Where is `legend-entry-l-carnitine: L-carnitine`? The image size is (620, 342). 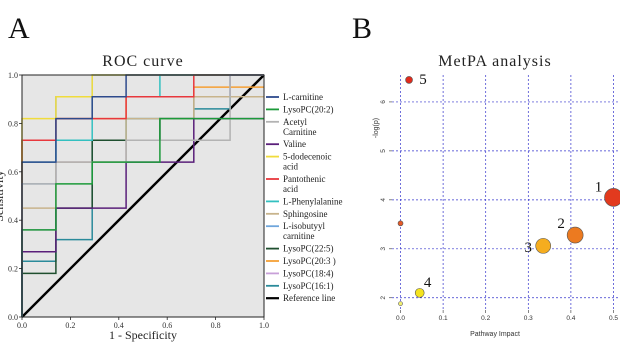 legend-entry-l-carnitine: L-carnitine is located at coordinates (294, 97).